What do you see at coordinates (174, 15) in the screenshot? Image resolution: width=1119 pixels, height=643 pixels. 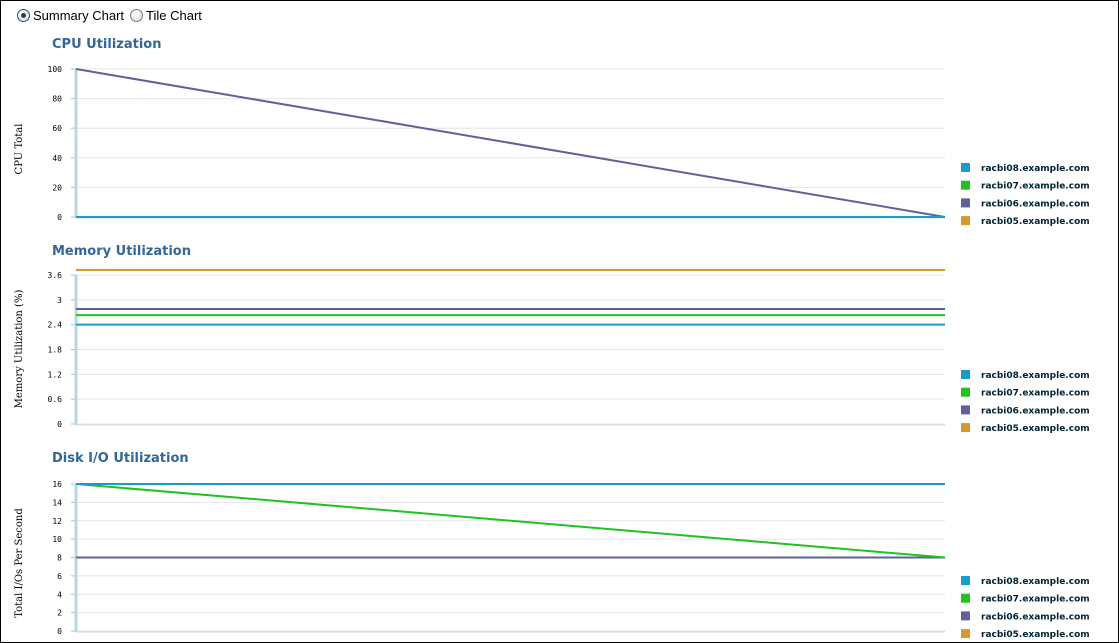 I see `tile-chart-label: Tile Chart` at bounding box center [174, 15].